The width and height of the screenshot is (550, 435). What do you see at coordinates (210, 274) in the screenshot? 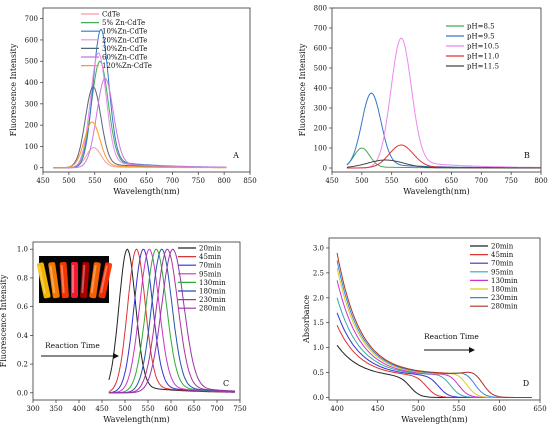
I see `legend-label: 95min` at bounding box center [210, 274].